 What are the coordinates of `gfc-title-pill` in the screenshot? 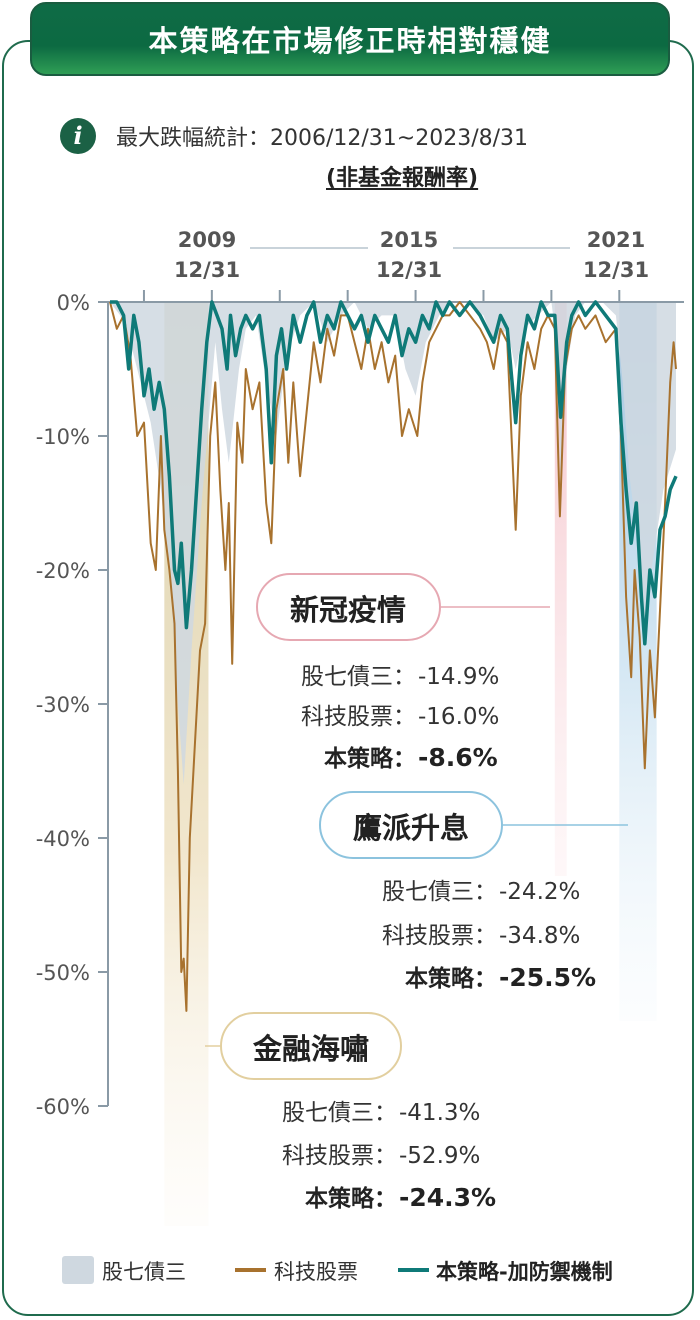 It's located at (311, 1046).